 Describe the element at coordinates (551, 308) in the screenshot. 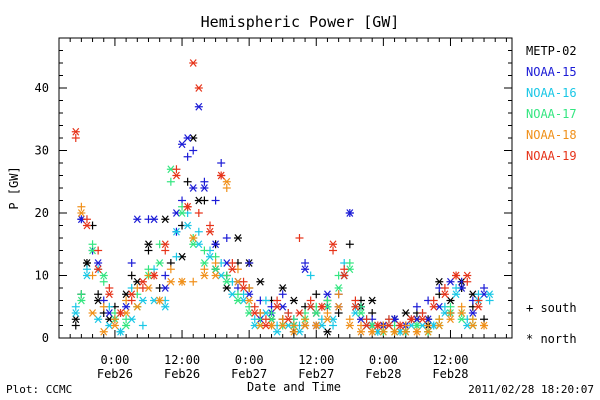

I see `marker-legend-south: + south` at that location.